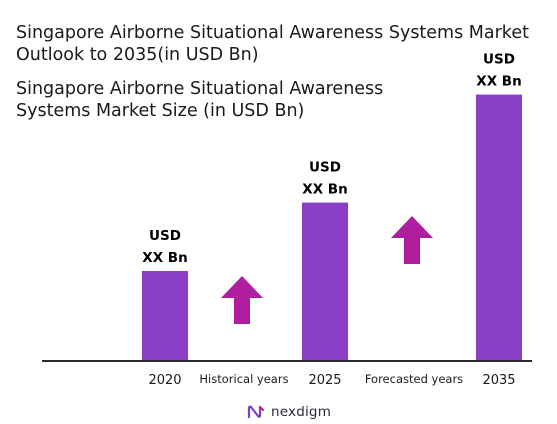 The image size is (557, 424). I want to click on bar-2025, so click(325, 281).